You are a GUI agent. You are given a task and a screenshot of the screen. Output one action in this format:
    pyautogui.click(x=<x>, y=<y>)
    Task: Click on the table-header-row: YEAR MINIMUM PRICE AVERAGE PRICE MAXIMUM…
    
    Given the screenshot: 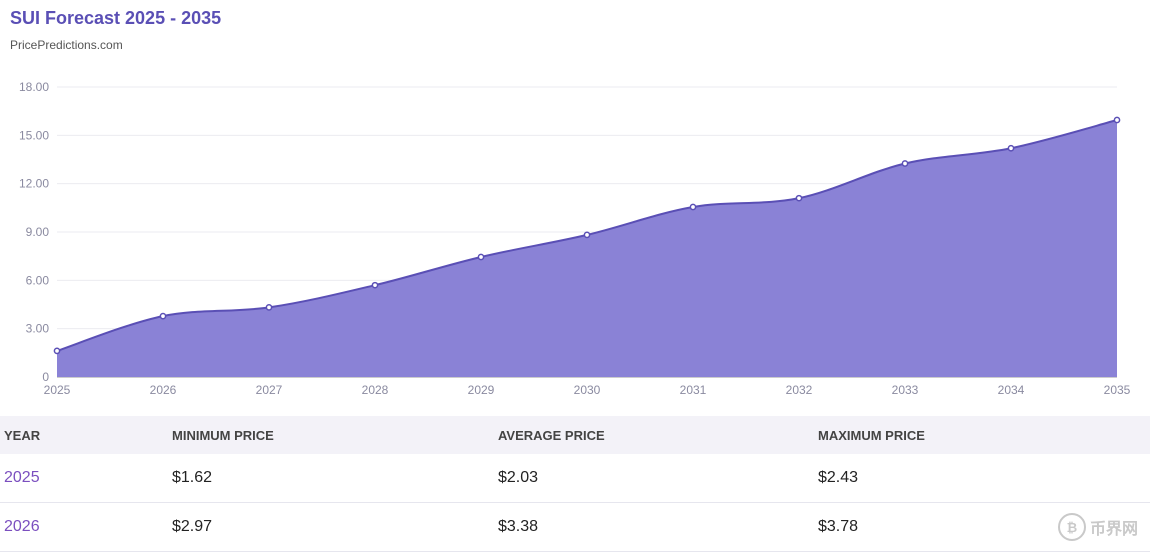 What is the action you would take?
    pyautogui.click(x=575, y=435)
    